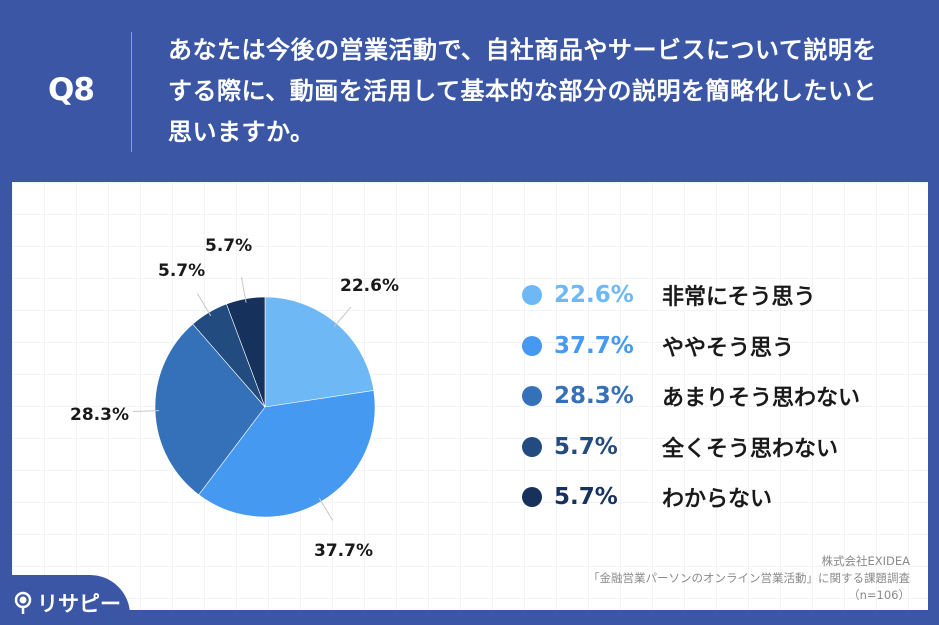  Describe the element at coordinates (594, 396) in the screenshot. I see `legend-percent: 28.3%` at that location.